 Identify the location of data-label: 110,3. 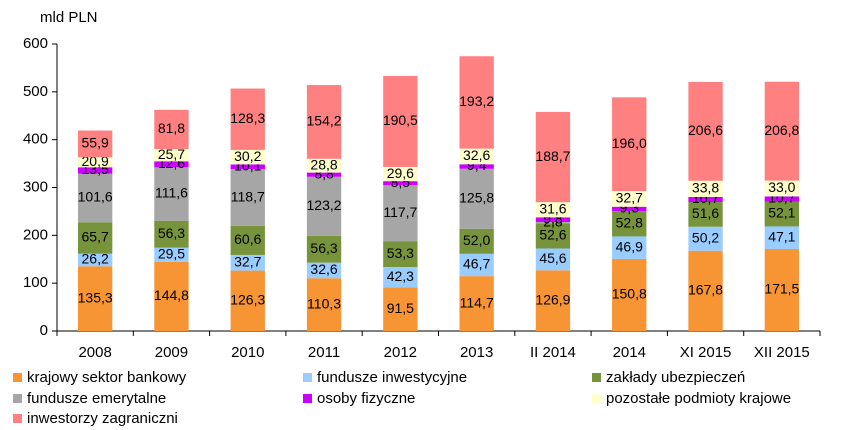
(324, 303).